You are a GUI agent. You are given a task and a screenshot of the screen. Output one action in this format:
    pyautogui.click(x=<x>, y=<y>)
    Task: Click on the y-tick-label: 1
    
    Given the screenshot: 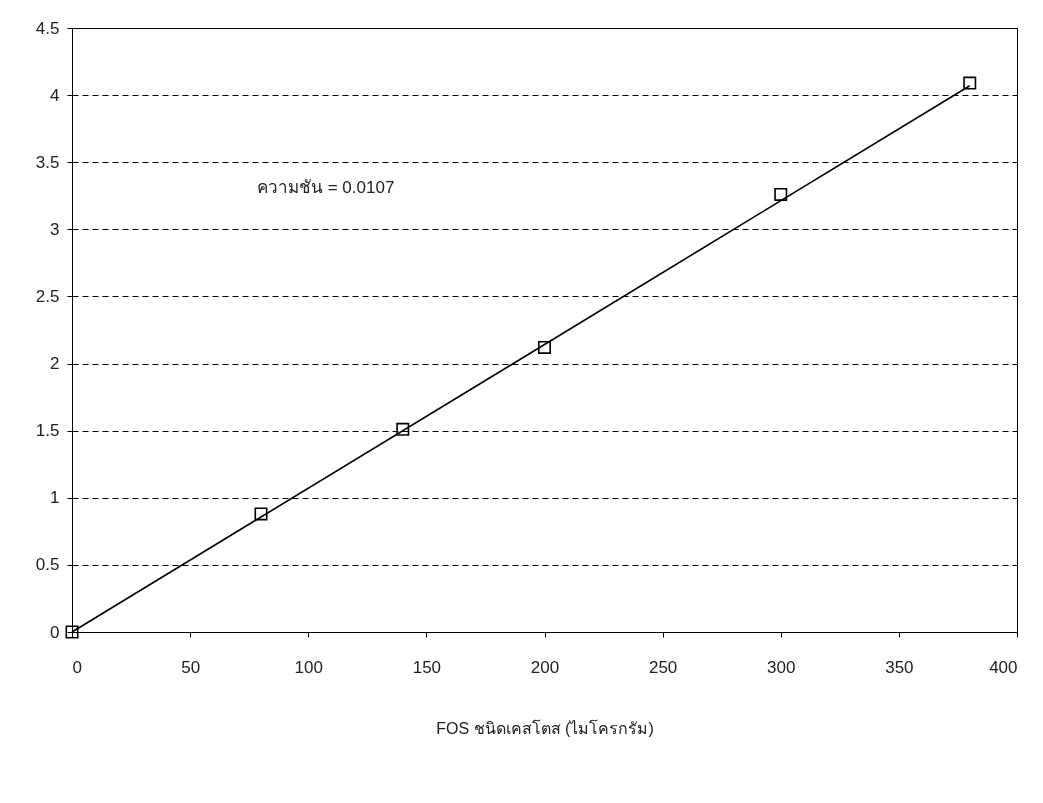 What is the action you would take?
    pyautogui.click(x=55, y=498)
    